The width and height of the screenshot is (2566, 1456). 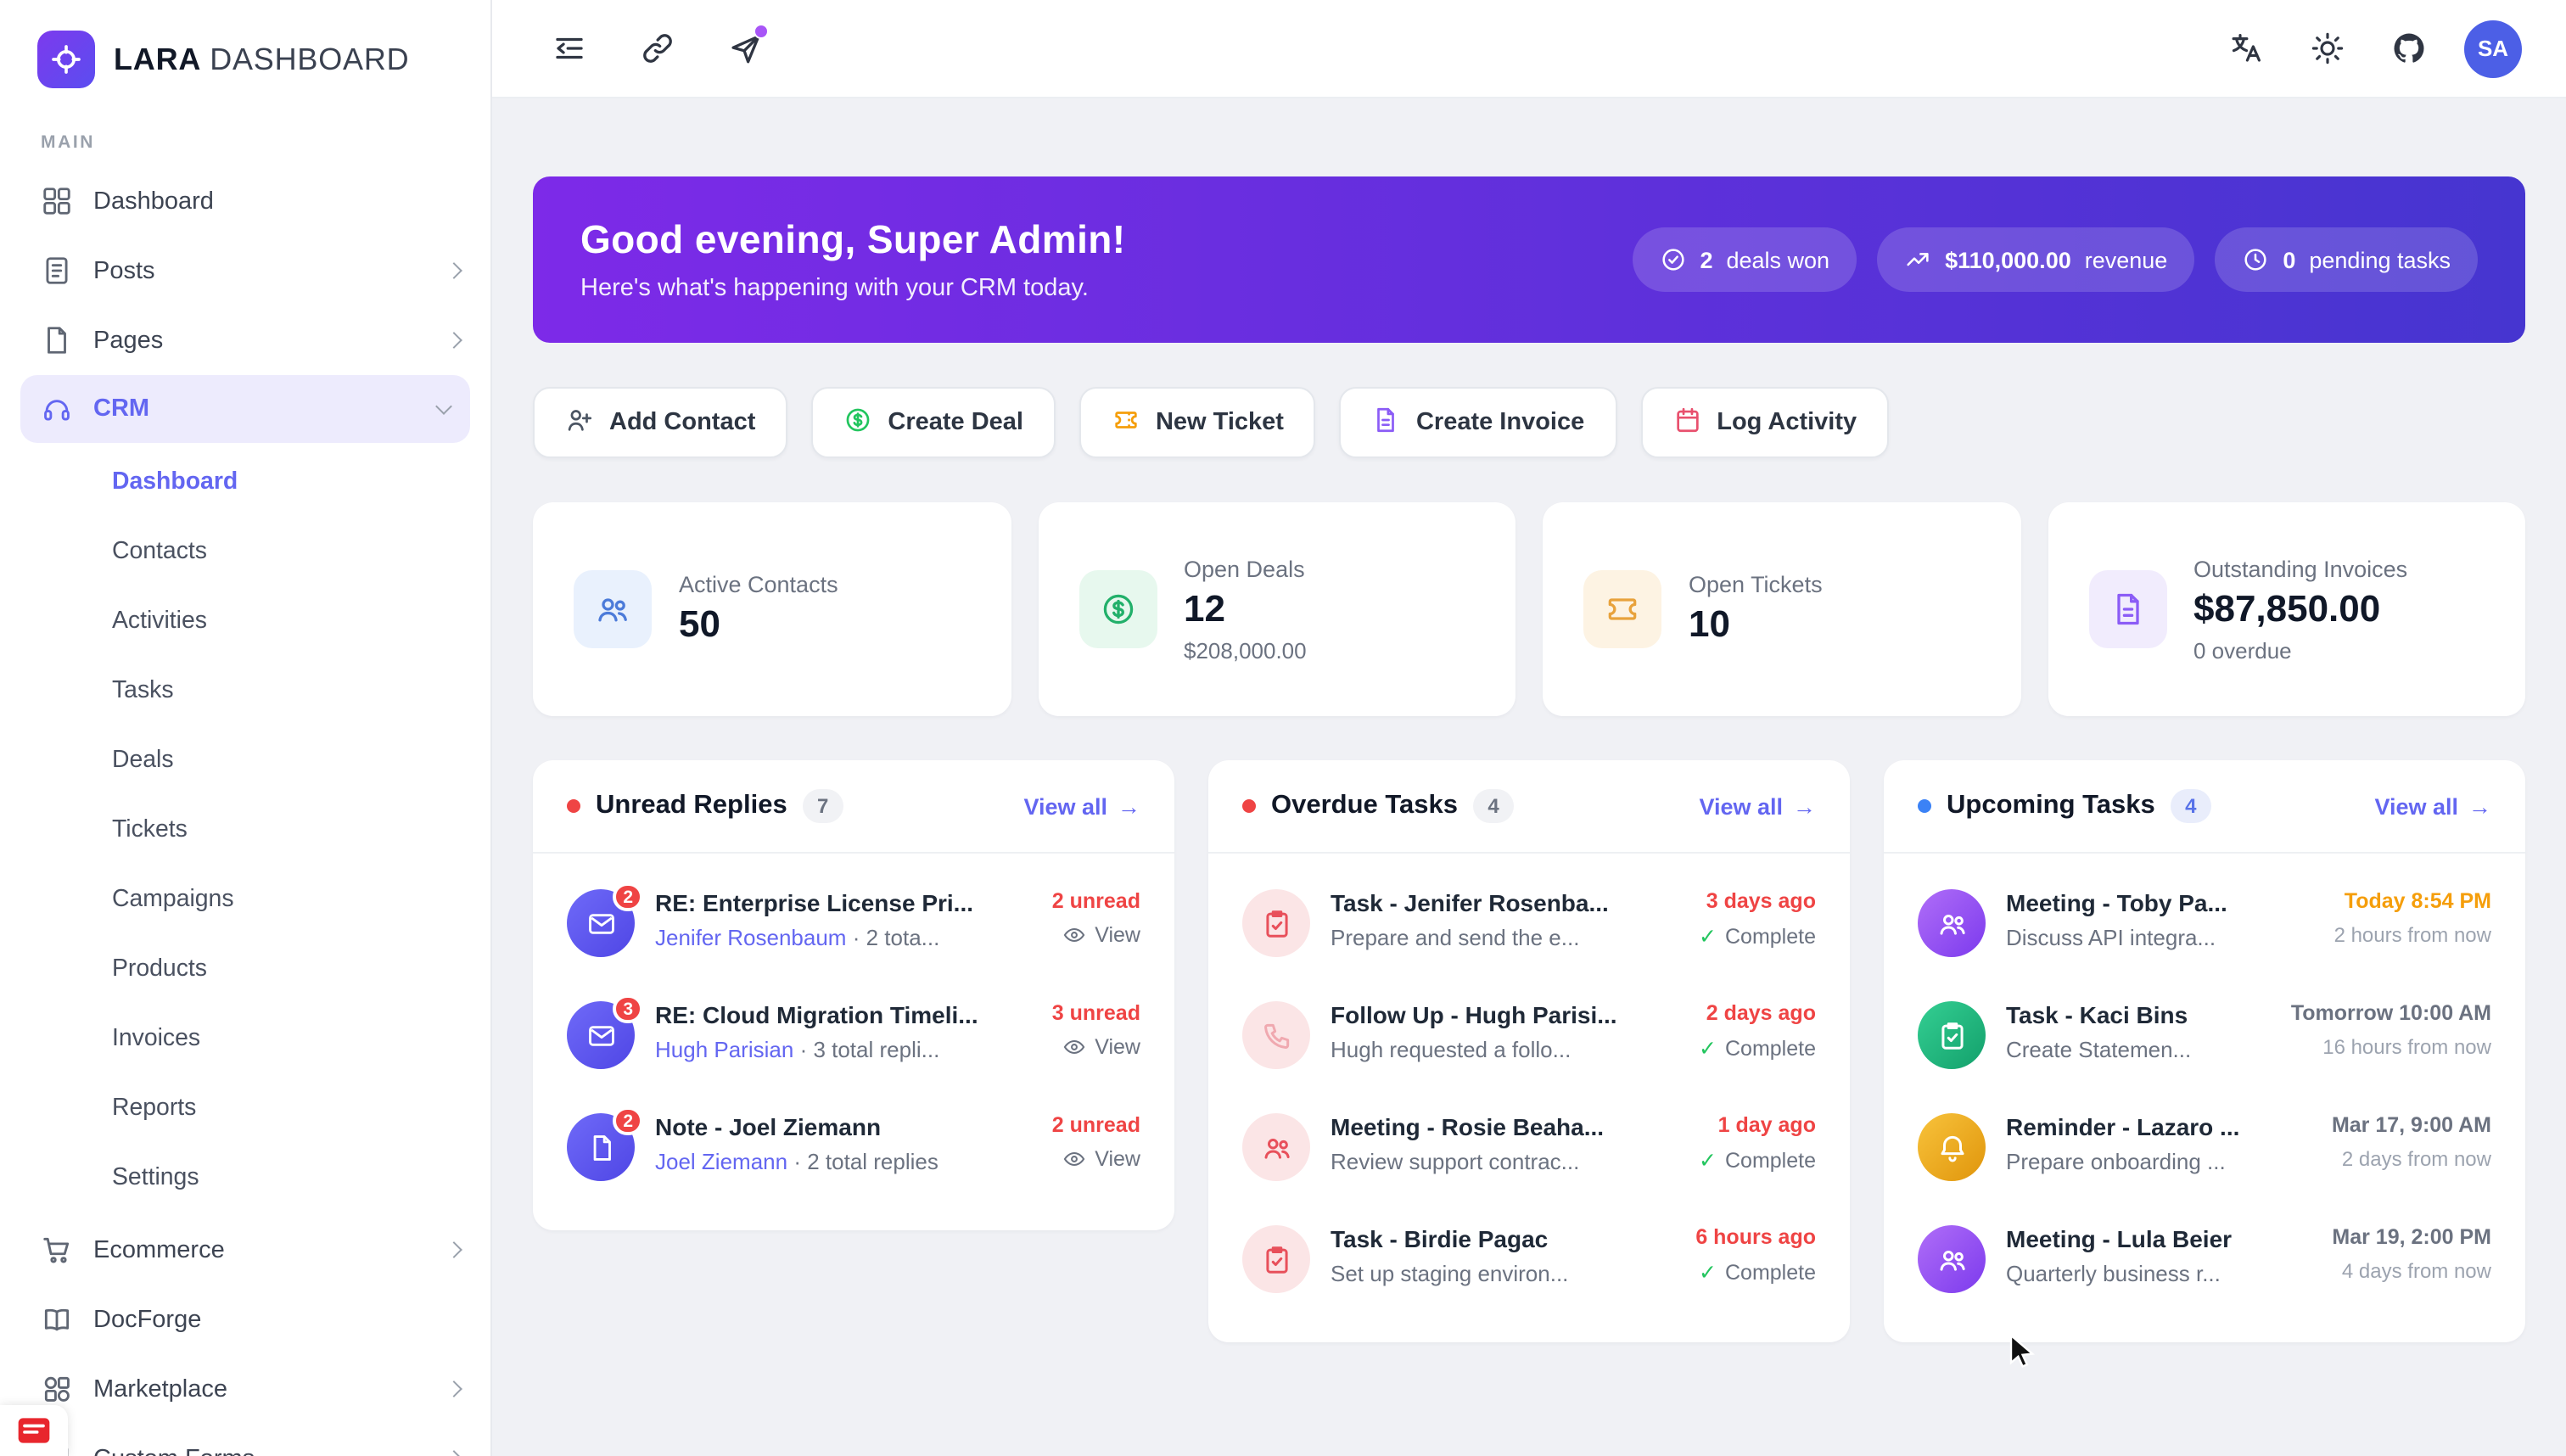 What do you see at coordinates (245, 409) in the screenshot?
I see `sidebar-item-crm: CRM` at bounding box center [245, 409].